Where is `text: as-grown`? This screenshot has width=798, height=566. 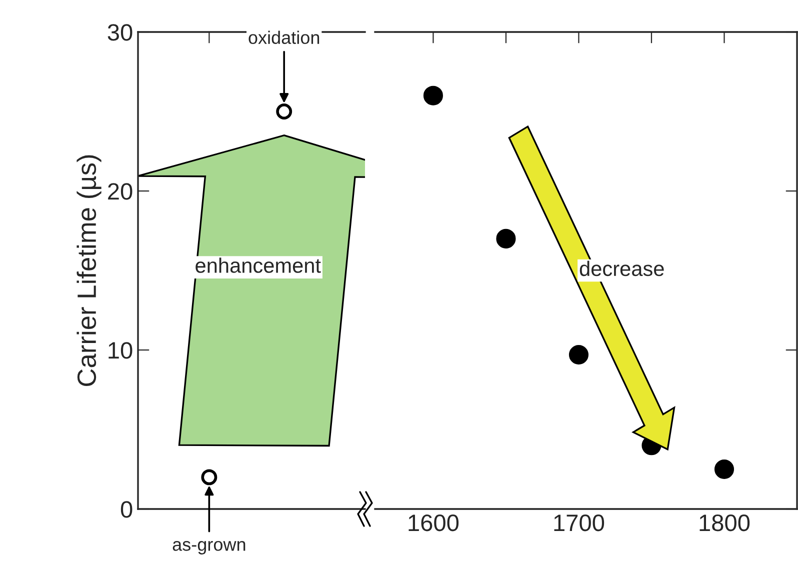
text: as-grown is located at coordinates (209, 547).